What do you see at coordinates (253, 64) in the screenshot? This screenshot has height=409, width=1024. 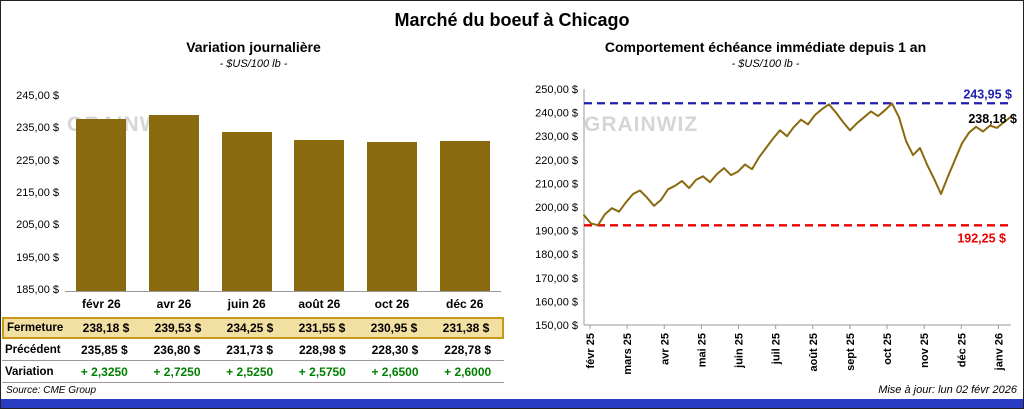 I see `bar-chart-subtitle: - $US/100 lb -` at bounding box center [253, 64].